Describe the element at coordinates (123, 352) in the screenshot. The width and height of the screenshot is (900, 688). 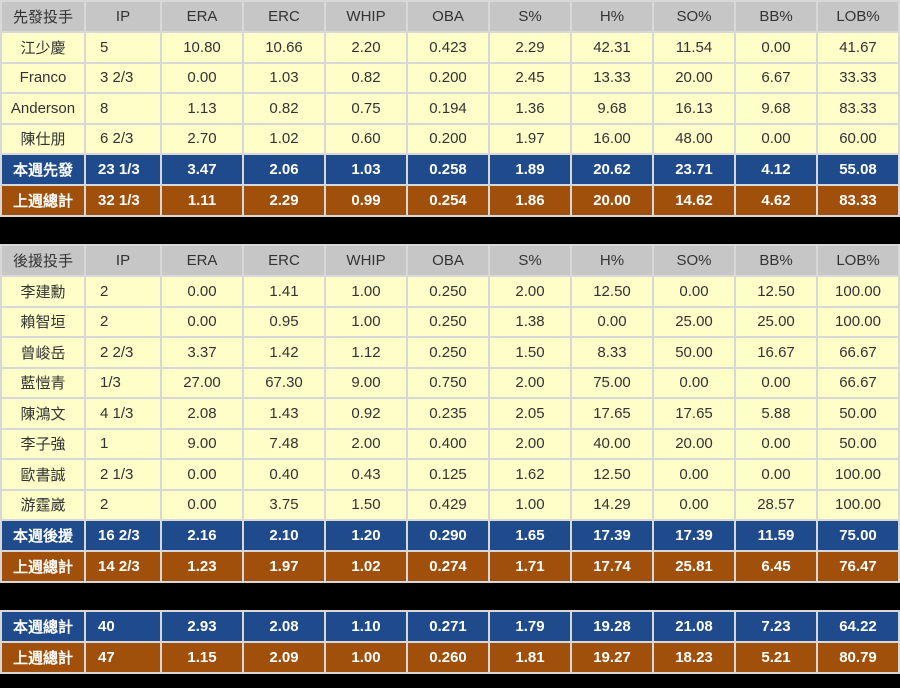
I see `stat-cell: 2 2/3` at that location.